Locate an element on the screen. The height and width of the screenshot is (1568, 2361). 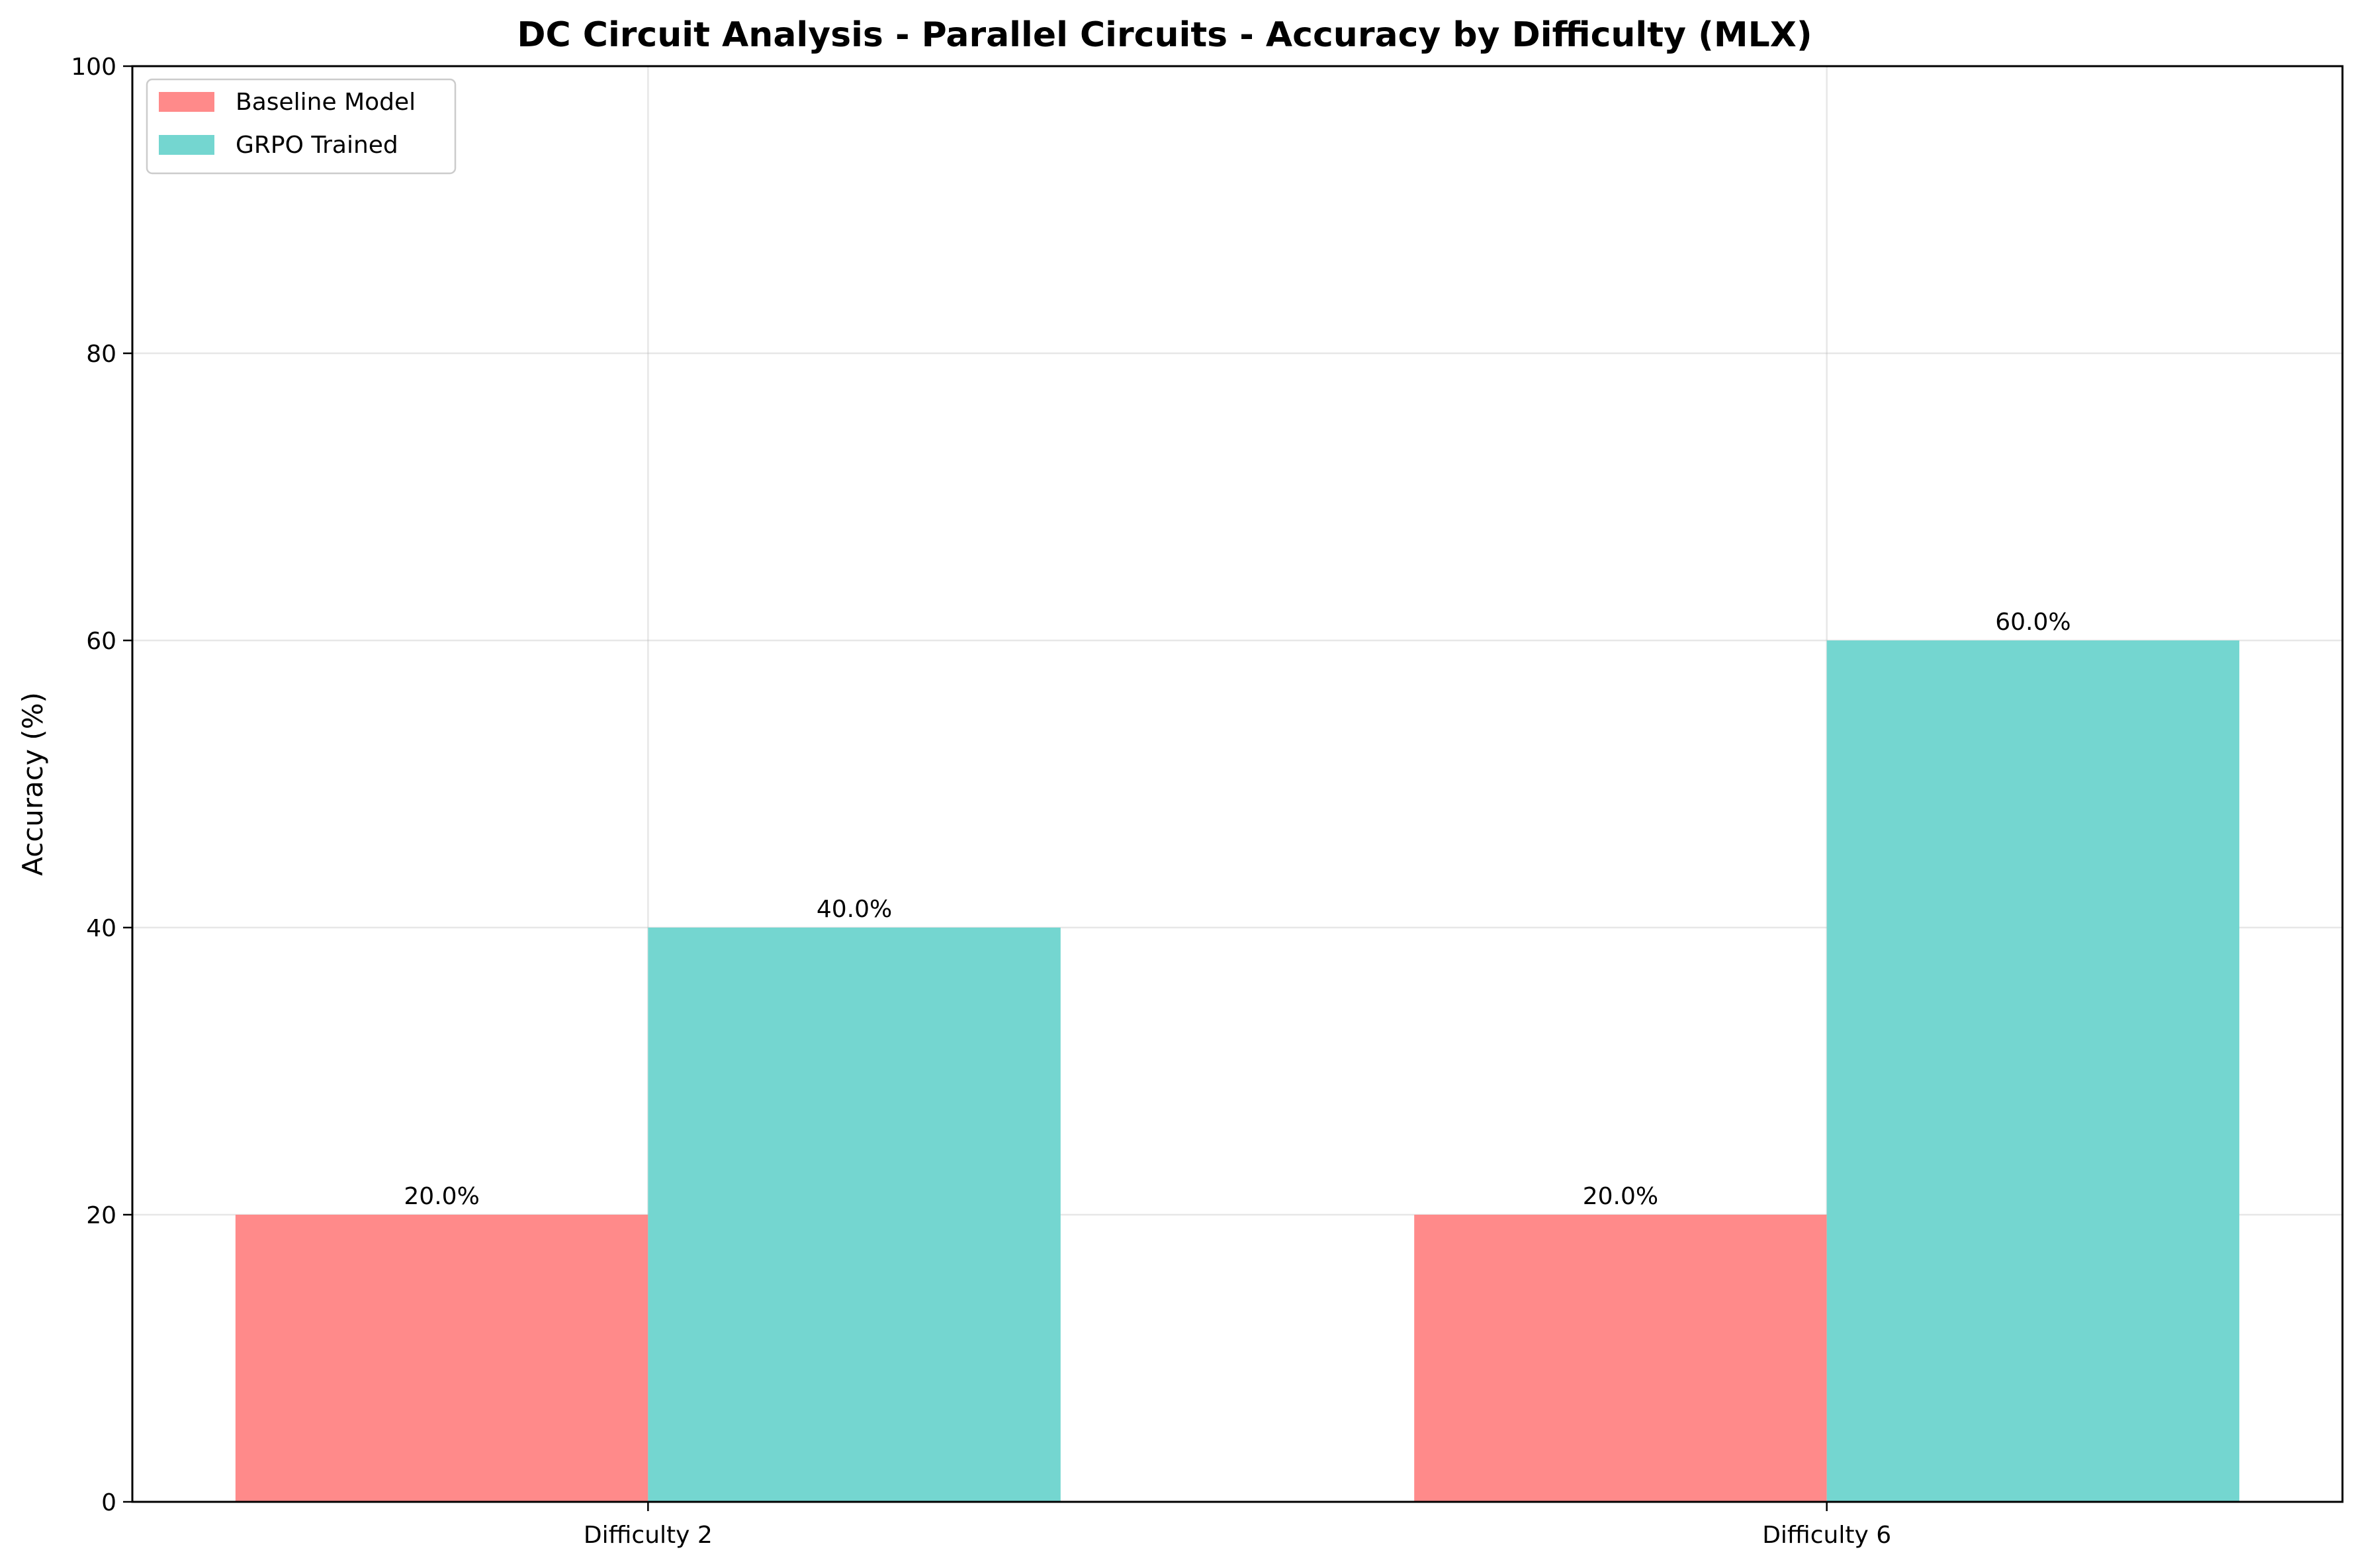
legend-box is located at coordinates (301, 127).